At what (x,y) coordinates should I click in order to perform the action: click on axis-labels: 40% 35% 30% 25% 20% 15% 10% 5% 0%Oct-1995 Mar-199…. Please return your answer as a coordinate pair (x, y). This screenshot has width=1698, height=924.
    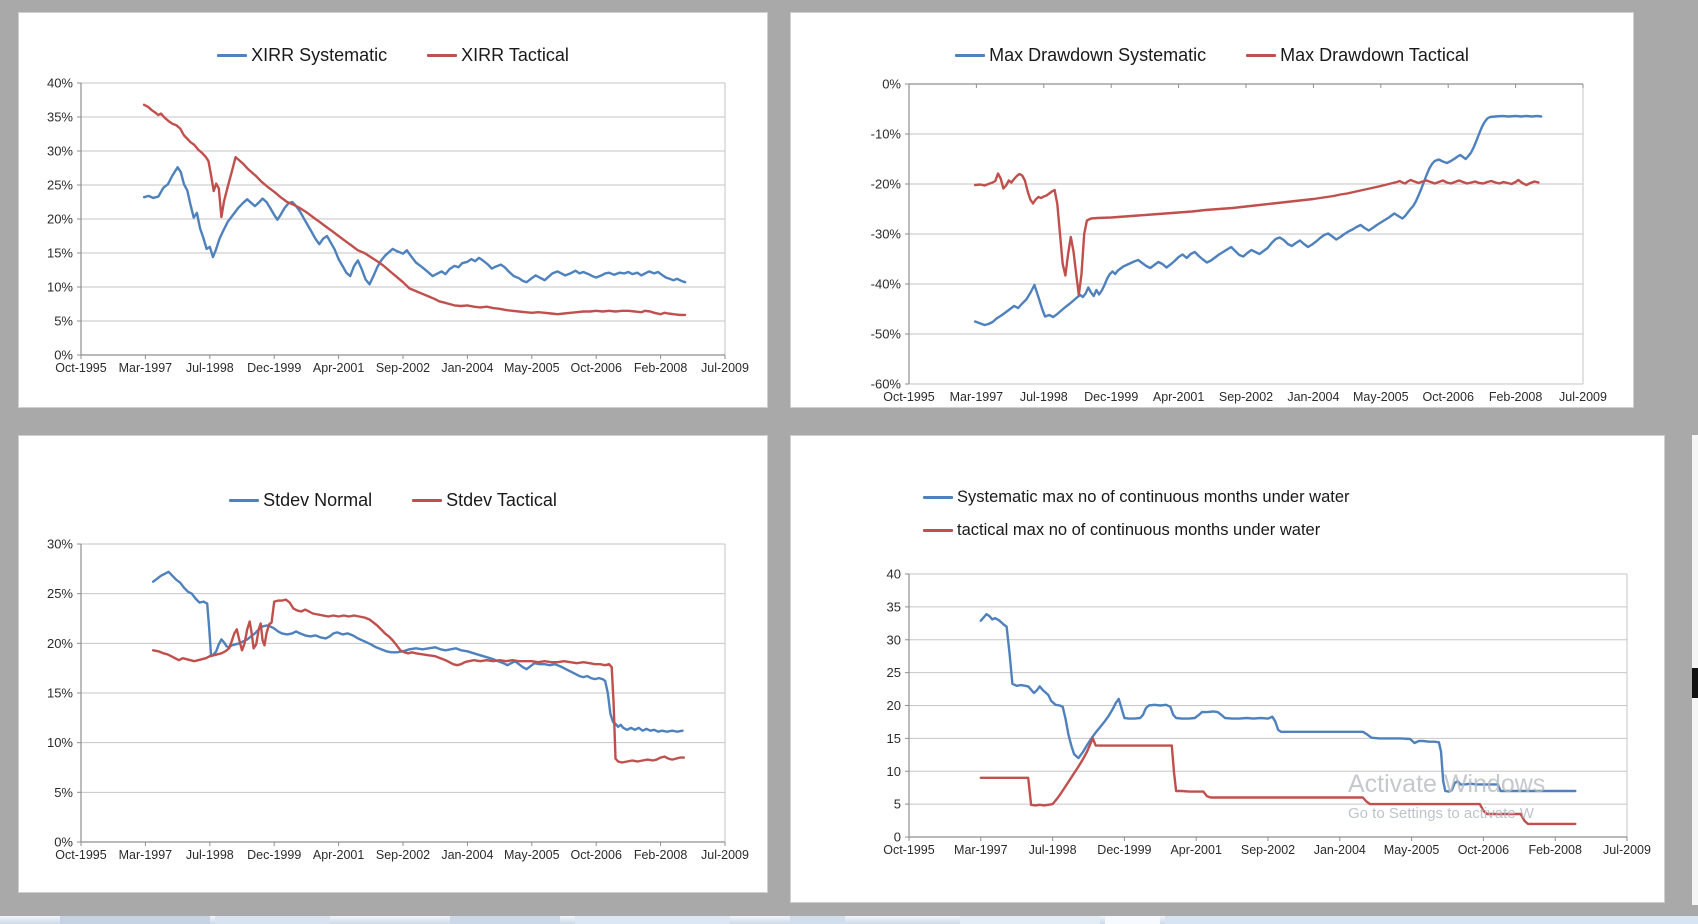
    Looking at the image, I should click on (398, 226).